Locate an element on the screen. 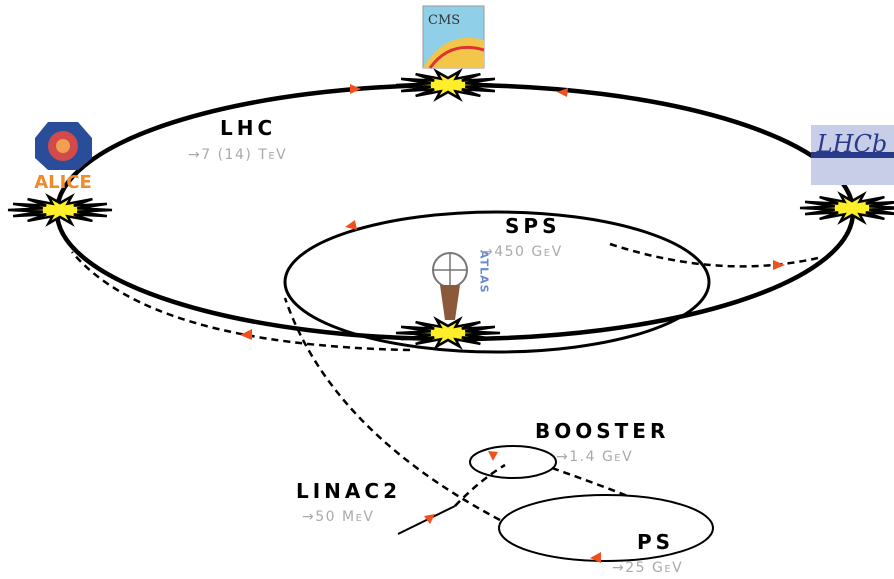 This screenshot has height=579, width=894. atlas-logo: ATLAS is located at coordinates (461, 285).